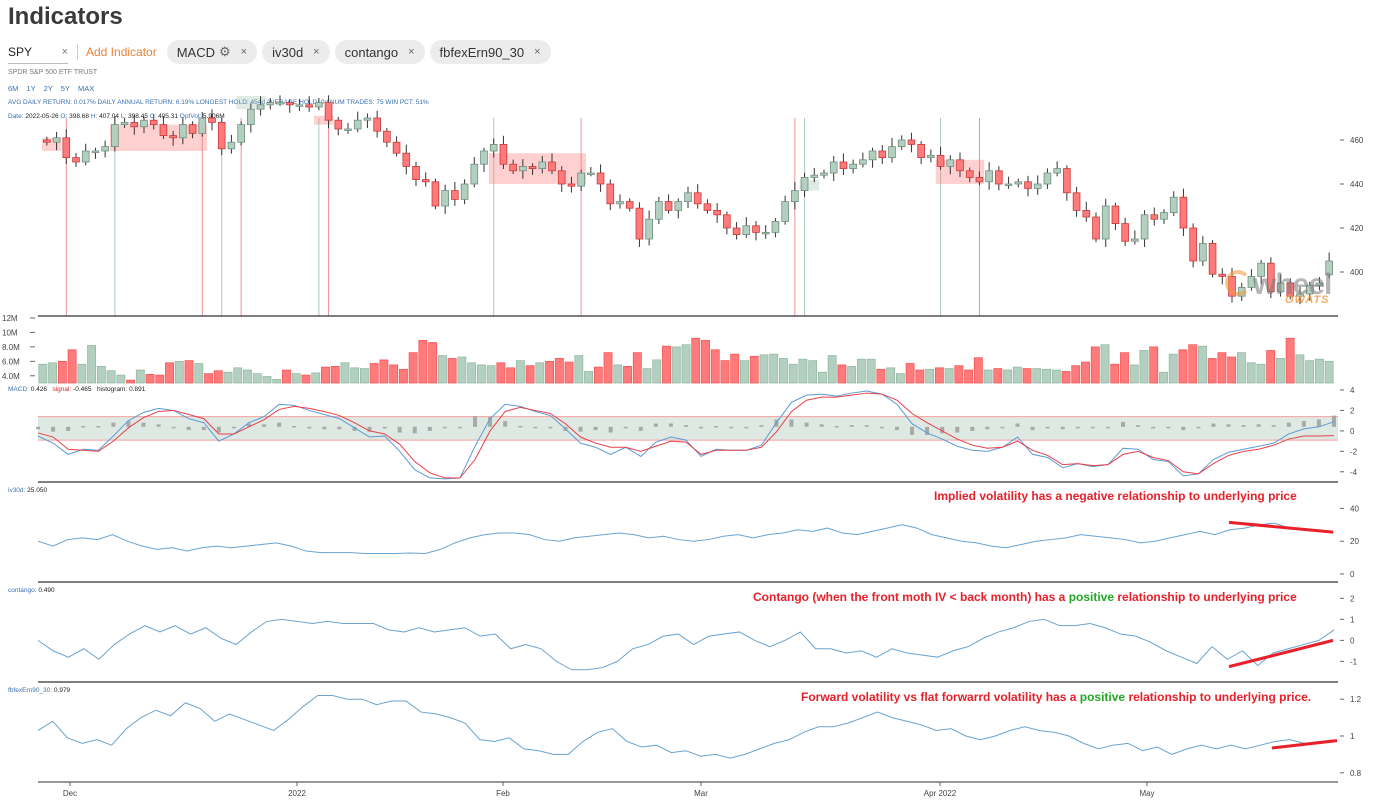  What do you see at coordinates (13, 88) in the screenshot?
I see `range-6m: 6M` at bounding box center [13, 88].